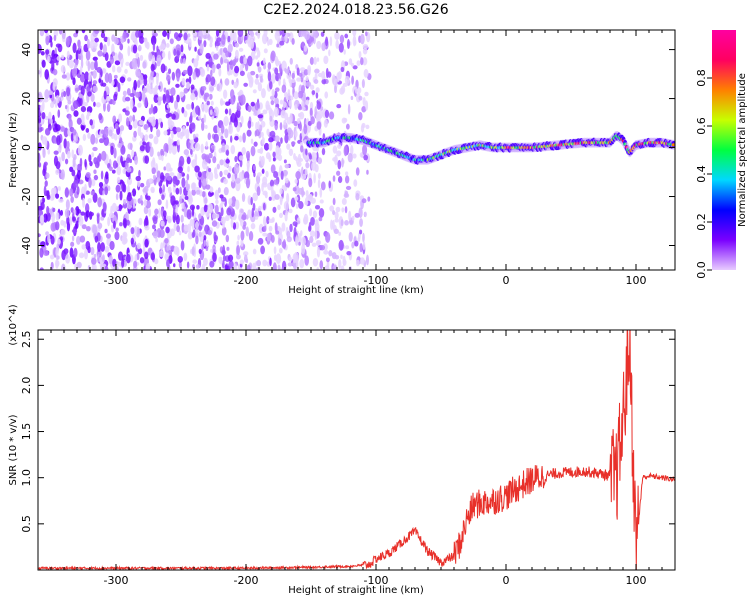 The height and width of the screenshot is (600, 750). Describe the element at coordinates (636, 580) in the screenshot. I see `x-tick-label: 100` at that location.